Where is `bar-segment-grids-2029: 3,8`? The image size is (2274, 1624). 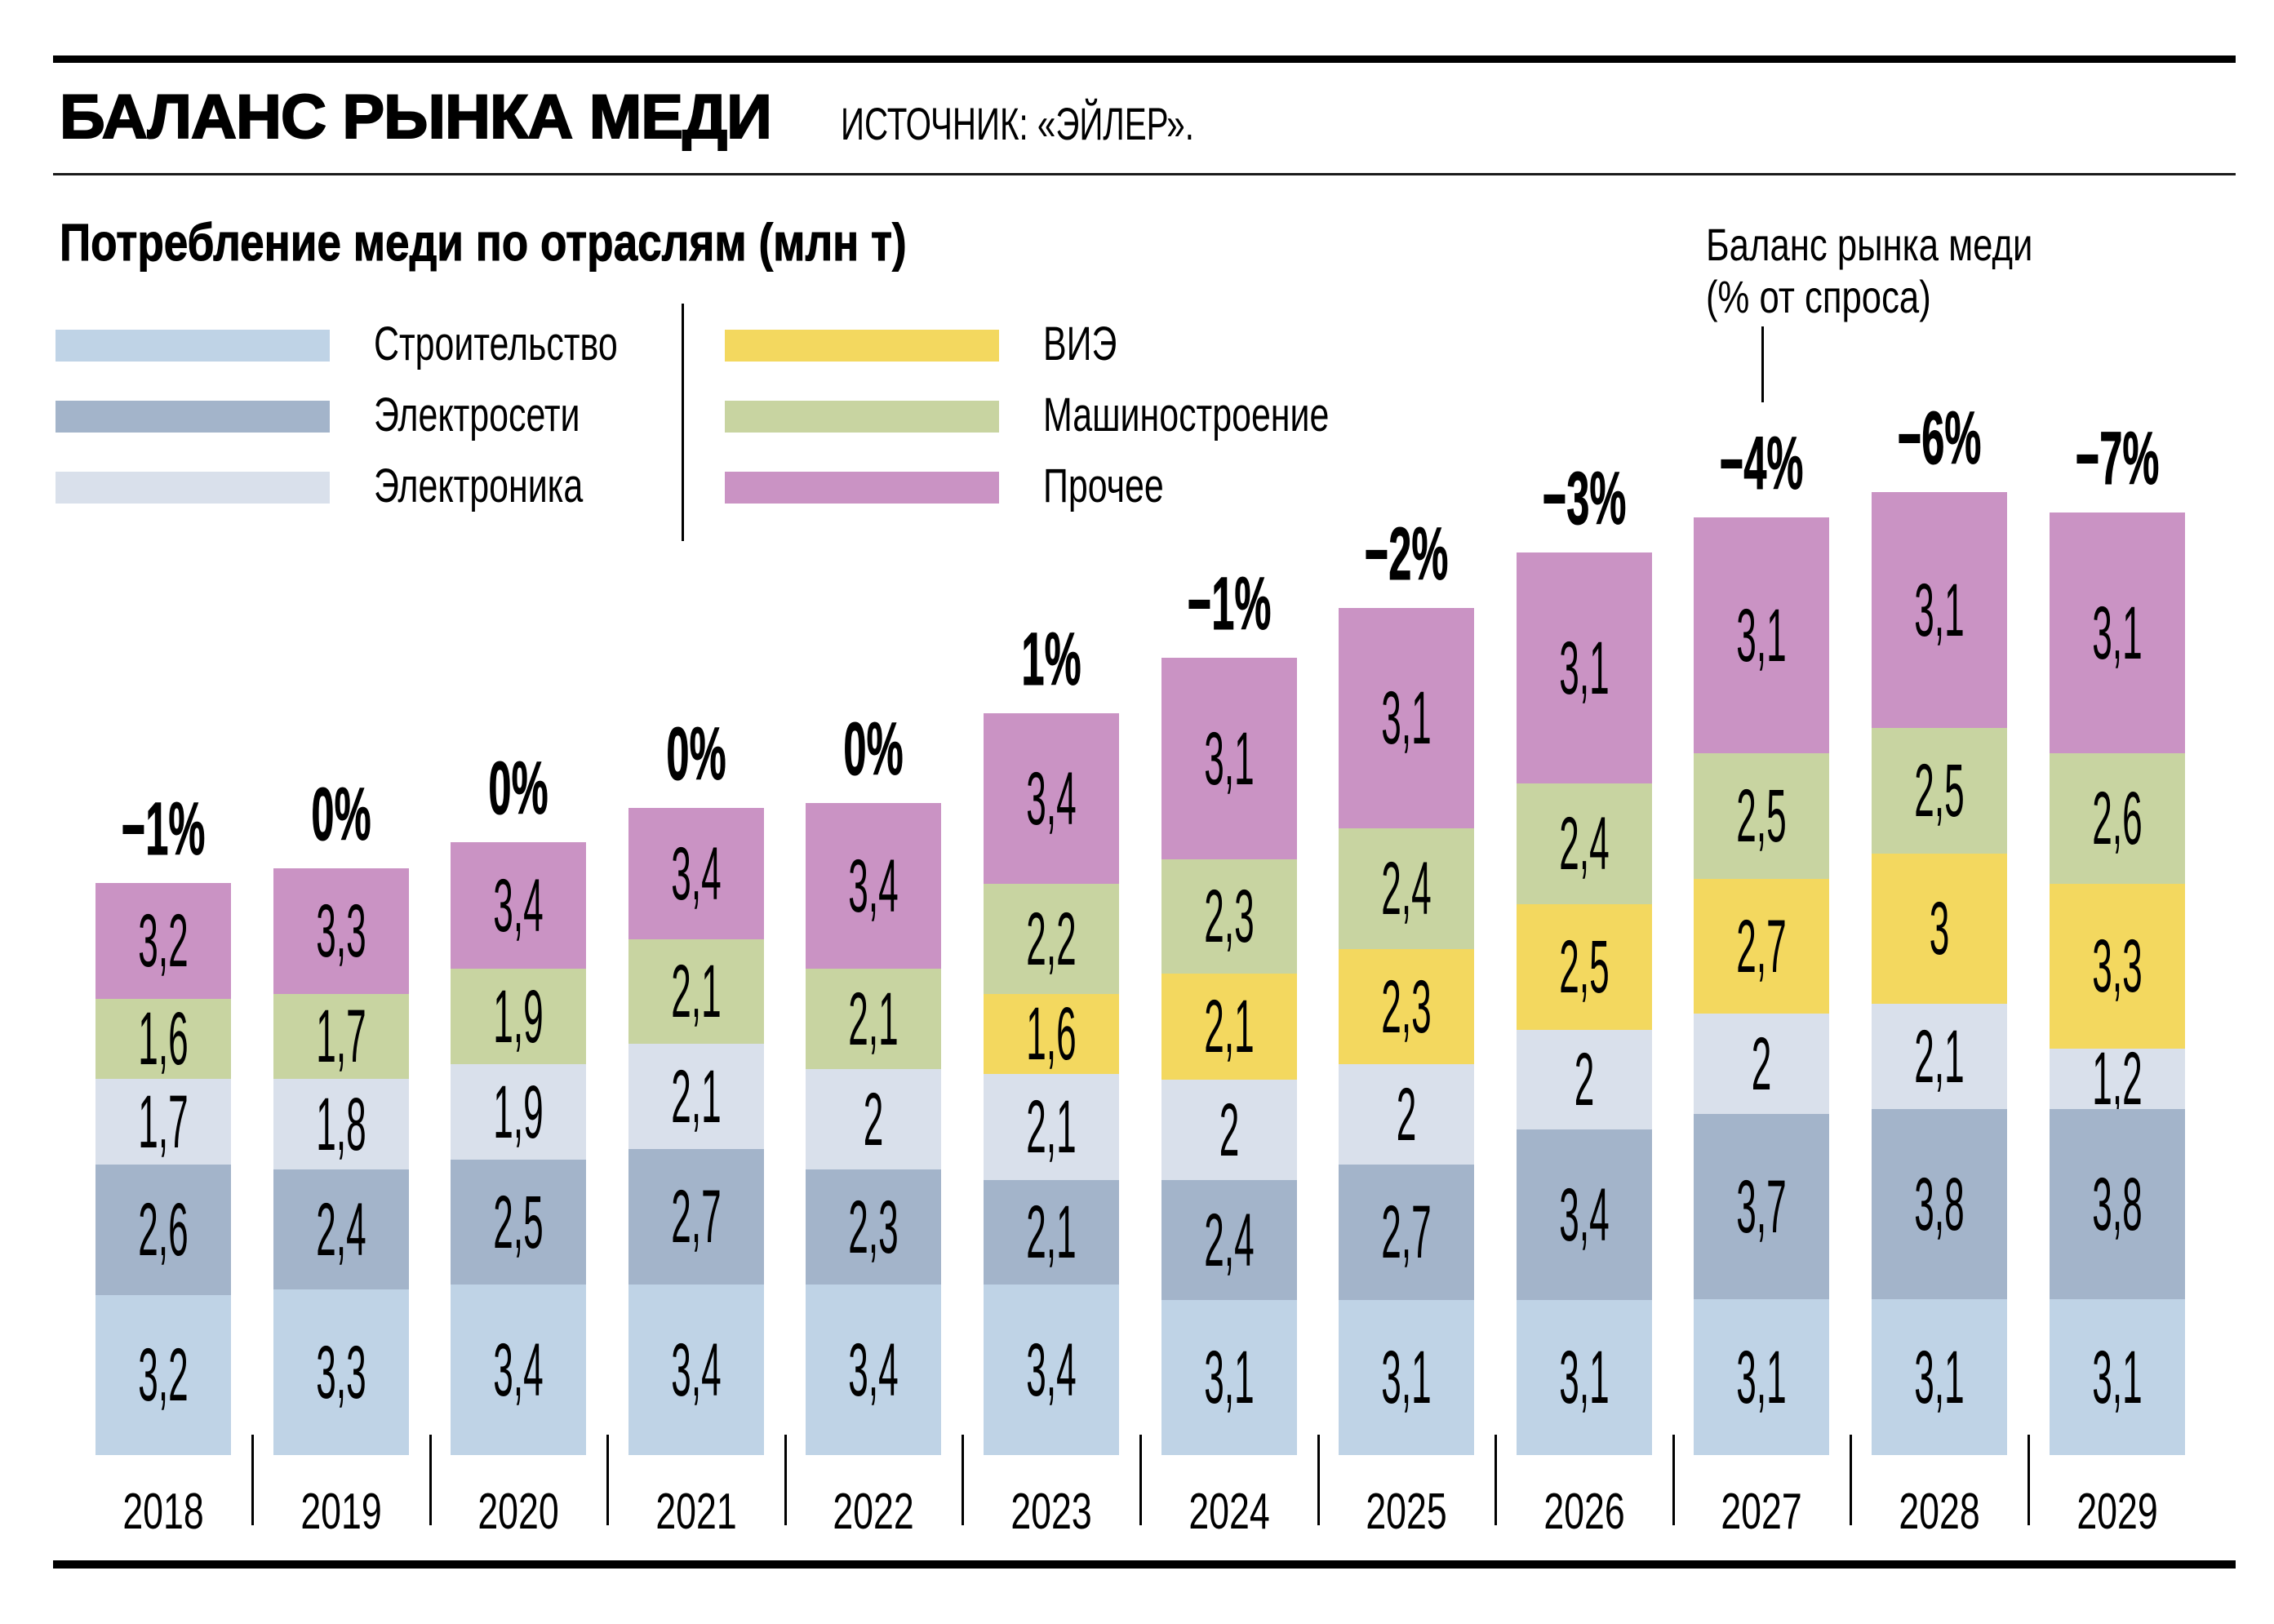
bar-segment-grids-2029: 3,8 is located at coordinates (2117, 1204).